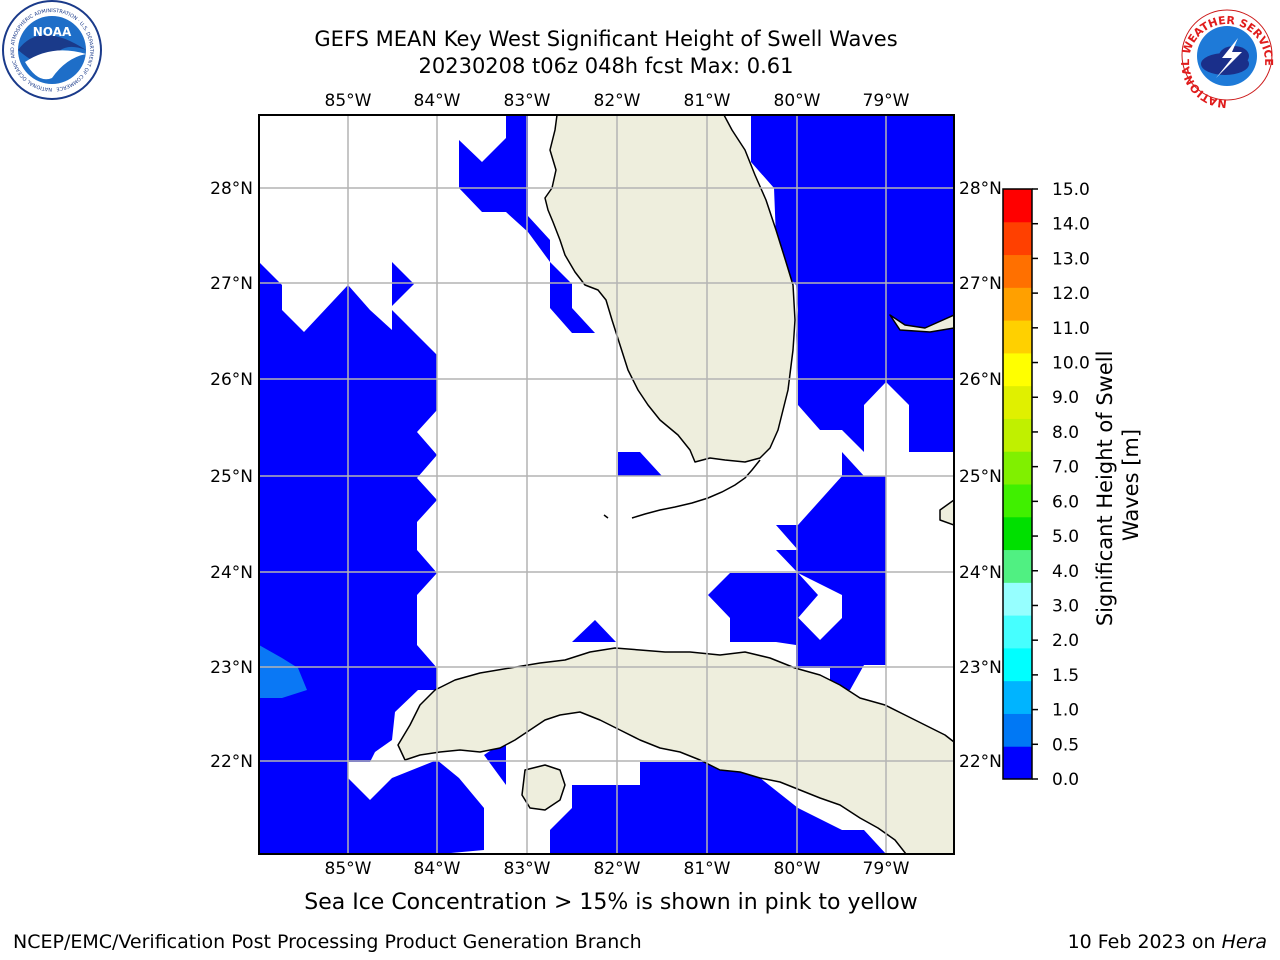 This screenshot has width=1280, height=960. Describe the element at coordinates (1071, 190) in the screenshot. I see `colorbar-tick-label: 15.0` at that location.